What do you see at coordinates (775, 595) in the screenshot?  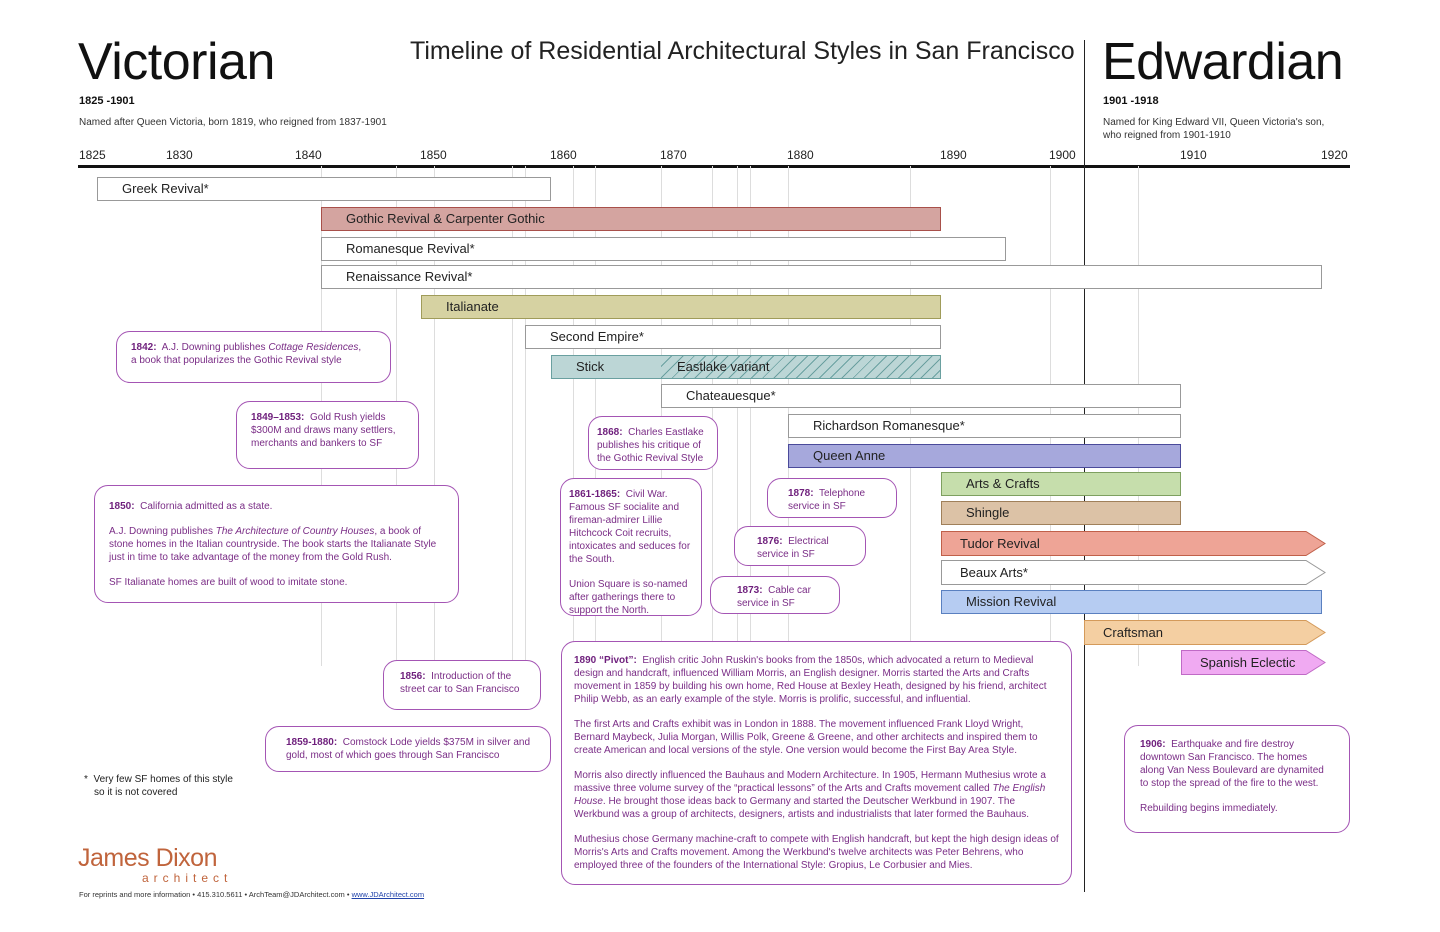 I see `note-1873: 1873: Cable car service in SF` at bounding box center [775, 595].